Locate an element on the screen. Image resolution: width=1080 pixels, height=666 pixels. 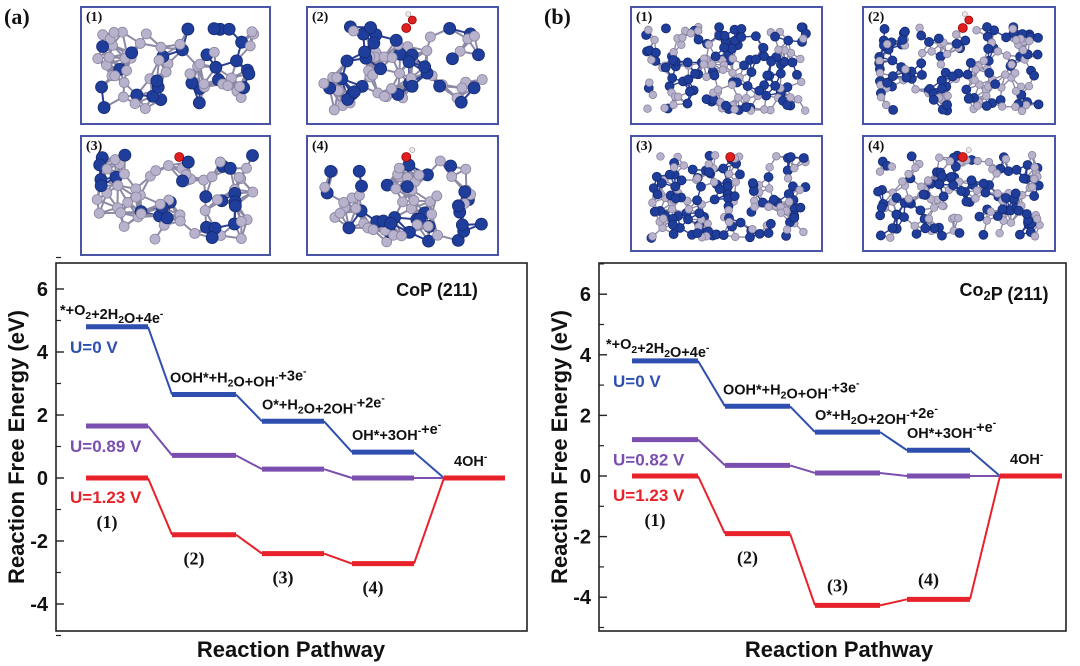
structure-b-1: (1) is located at coordinates (726, 65).